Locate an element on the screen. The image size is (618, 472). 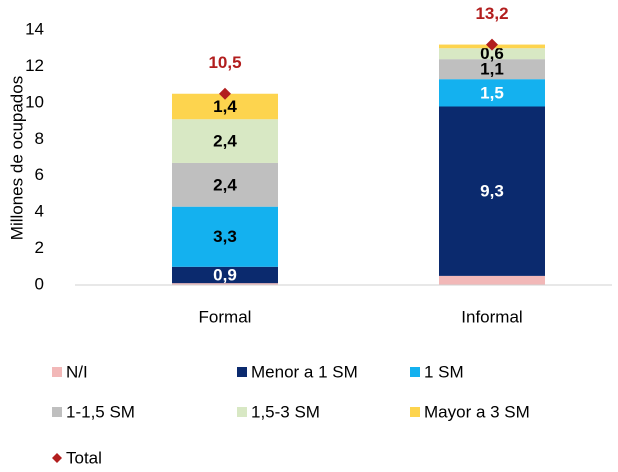
y-tick-label: 8 is located at coordinates (39, 138).